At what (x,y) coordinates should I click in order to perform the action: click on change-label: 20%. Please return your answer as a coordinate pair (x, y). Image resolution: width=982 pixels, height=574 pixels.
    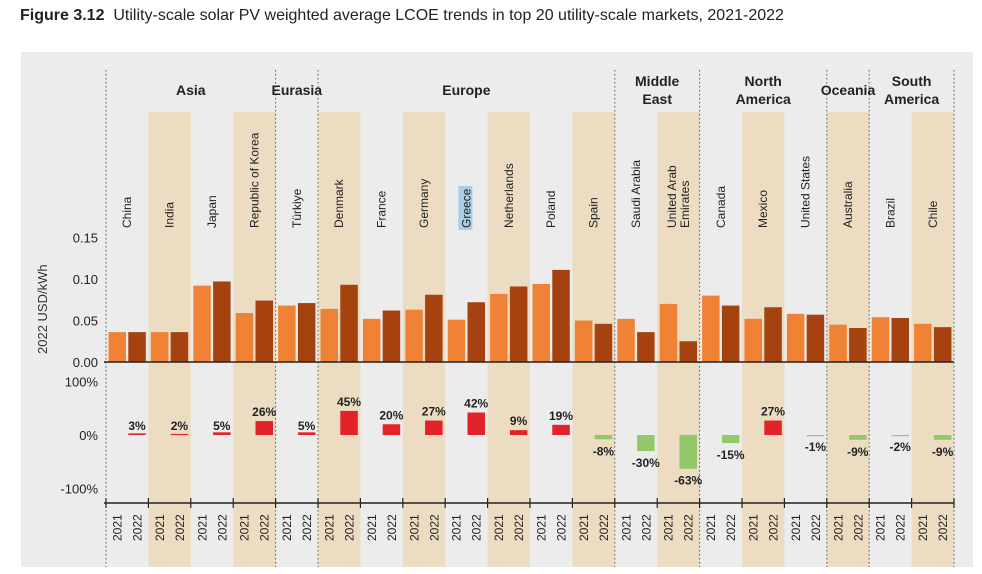
    Looking at the image, I should click on (391, 415).